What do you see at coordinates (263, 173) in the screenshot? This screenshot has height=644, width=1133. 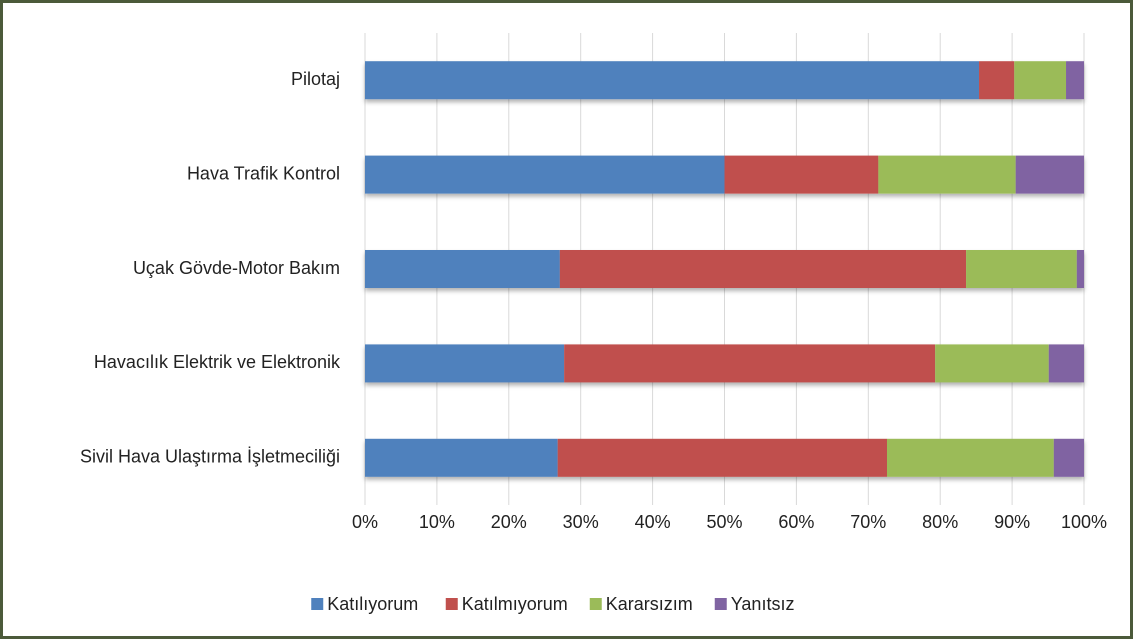 I see `y-tick-label: Hava Trafik Kontrol` at bounding box center [263, 173].